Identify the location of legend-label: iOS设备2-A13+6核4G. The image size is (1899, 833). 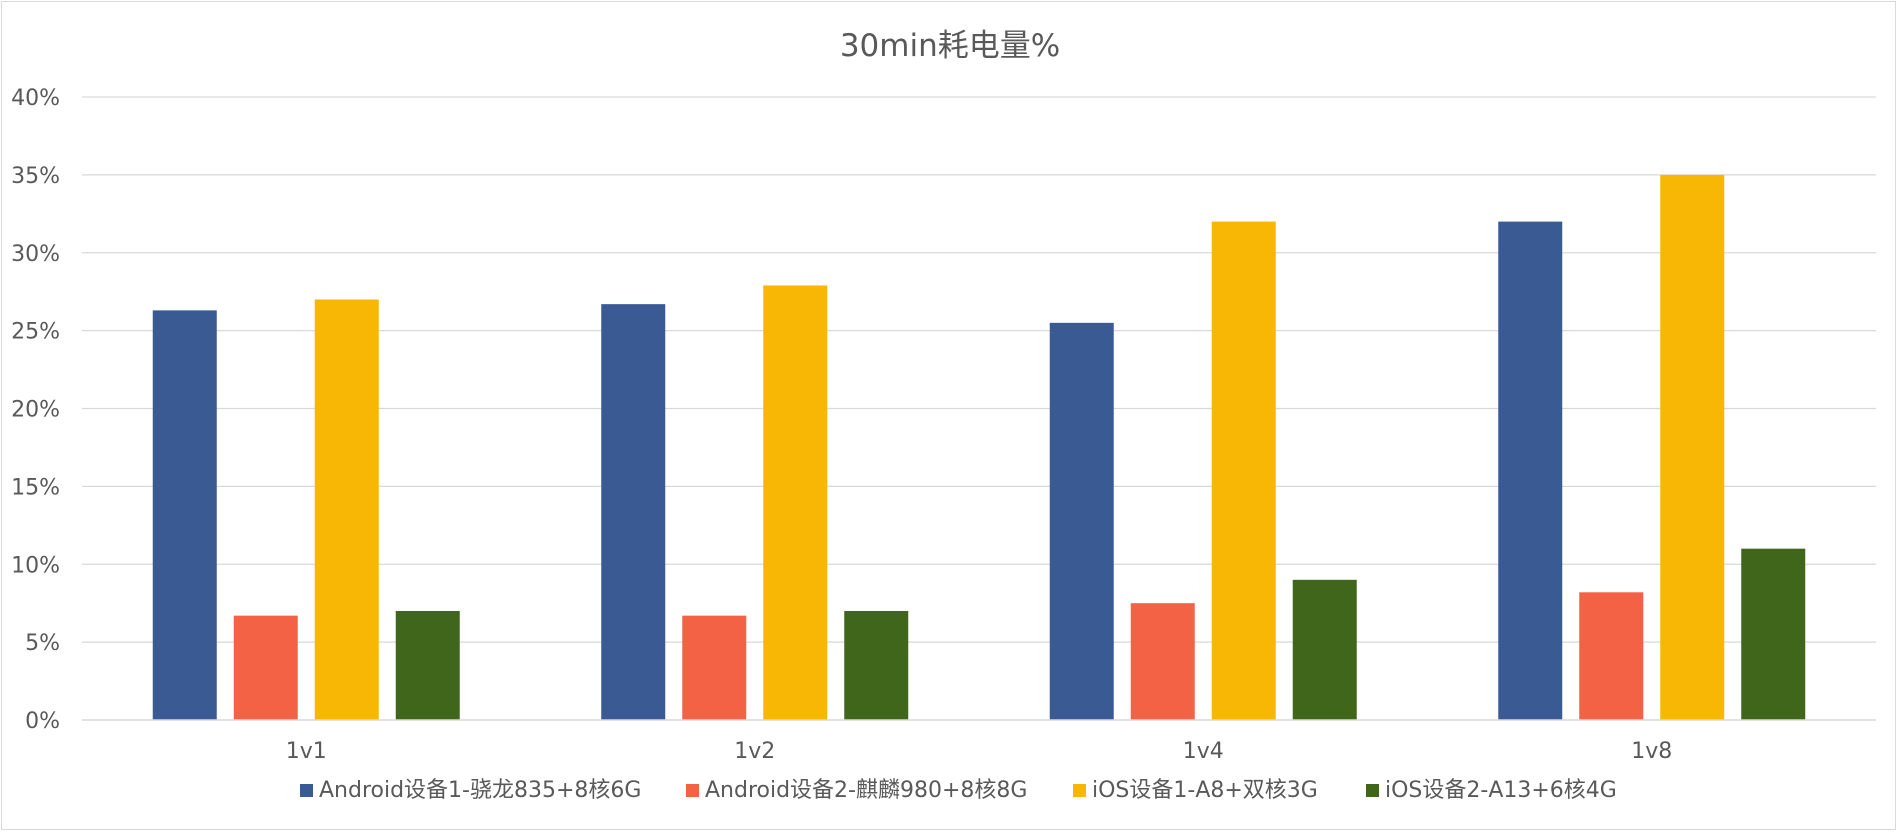
(1501, 790).